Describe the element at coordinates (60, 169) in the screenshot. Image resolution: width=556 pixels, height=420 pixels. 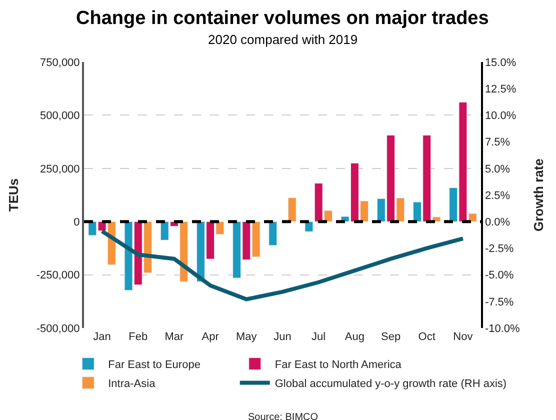
I see `y-tick-label: 250,000` at that location.